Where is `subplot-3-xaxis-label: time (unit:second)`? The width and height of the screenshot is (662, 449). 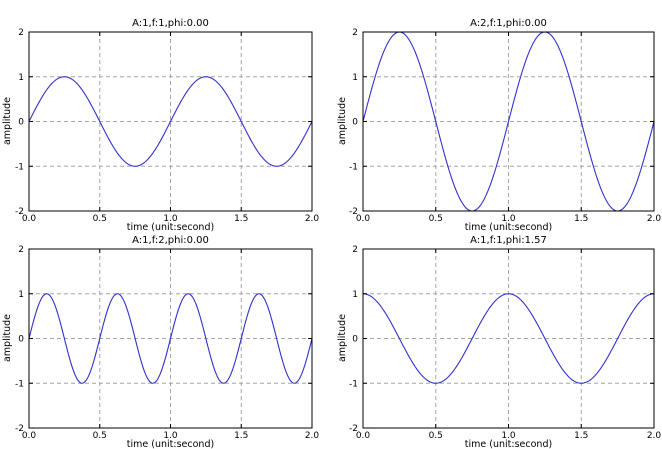
subplot-3-xaxis-label: time (unit:second) is located at coordinates (508, 444).